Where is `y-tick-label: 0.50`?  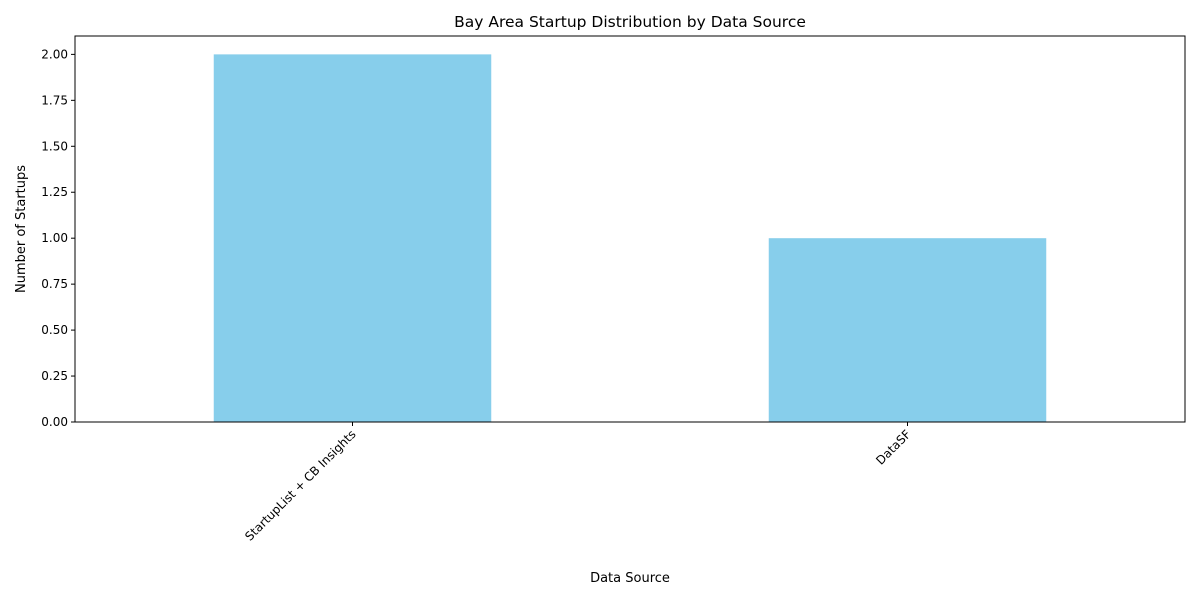
y-tick-label: 0.50 is located at coordinates (54, 330).